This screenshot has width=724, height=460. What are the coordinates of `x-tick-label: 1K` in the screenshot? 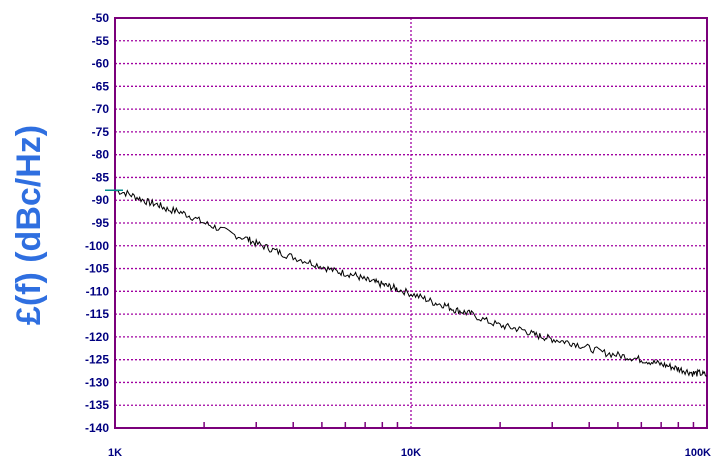 It's located at (115, 453).